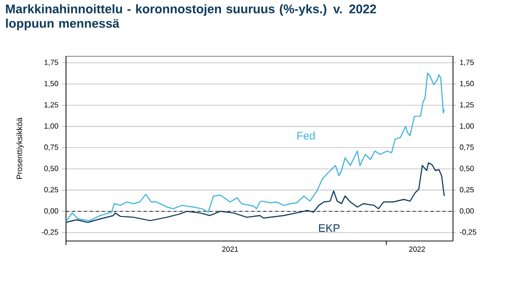 Image resolution: width=512 pixels, height=290 pixels. What do you see at coordinates (306, 136) in the screenshot?
I see `text: Fed` at bounding box center [306, 136].